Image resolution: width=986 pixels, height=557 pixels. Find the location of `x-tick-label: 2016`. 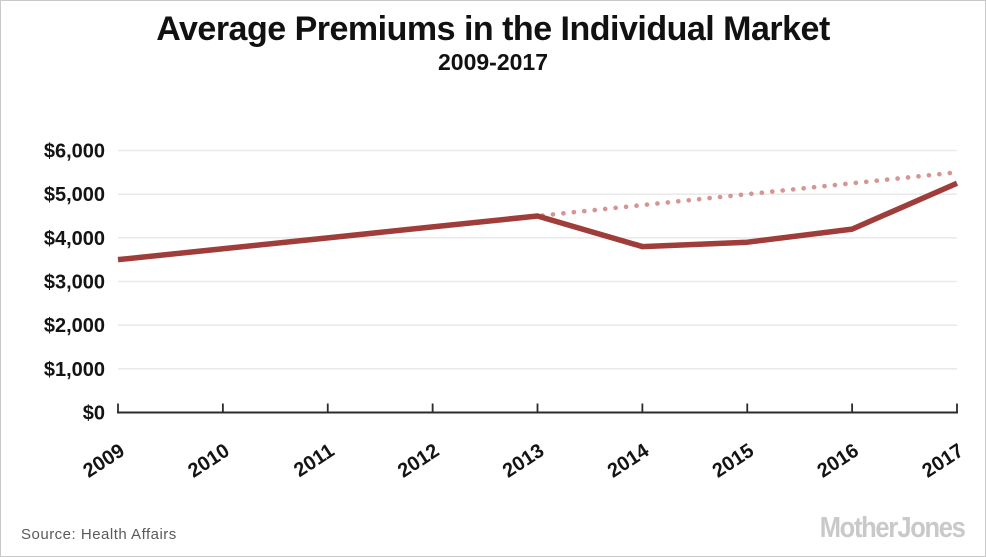

x-tick-label: 2016 is located at coordinates (838, 461).